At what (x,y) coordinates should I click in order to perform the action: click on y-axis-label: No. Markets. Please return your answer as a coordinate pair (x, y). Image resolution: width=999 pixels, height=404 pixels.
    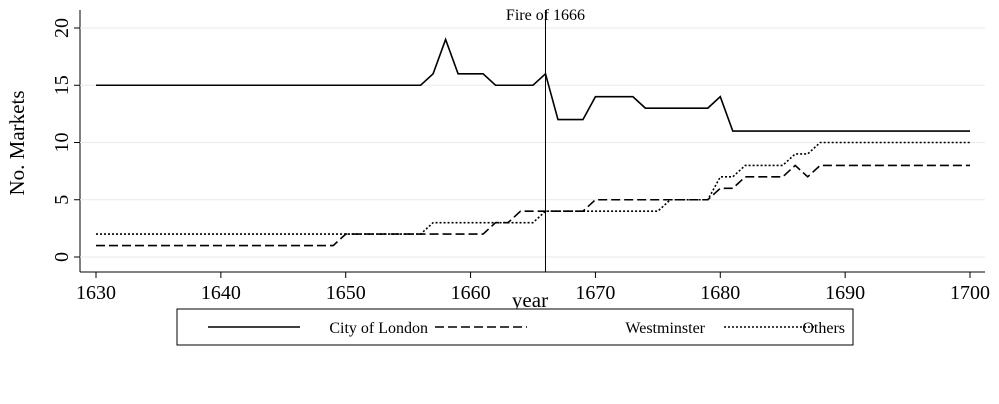
    Looking at the image, I should click on (17, 143).